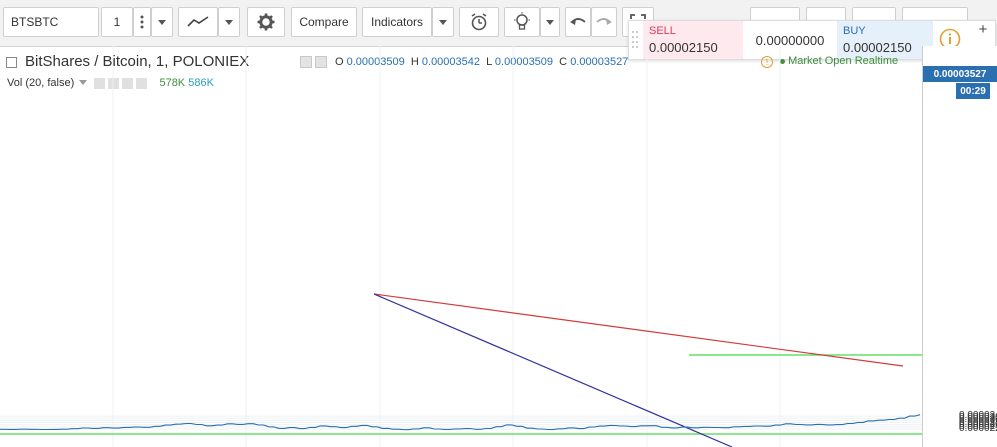 This screenshot has width=997, height=447. Describe the element at coordinates (321, 62) in the screenshot. I see `series-settings-icon` at that location.